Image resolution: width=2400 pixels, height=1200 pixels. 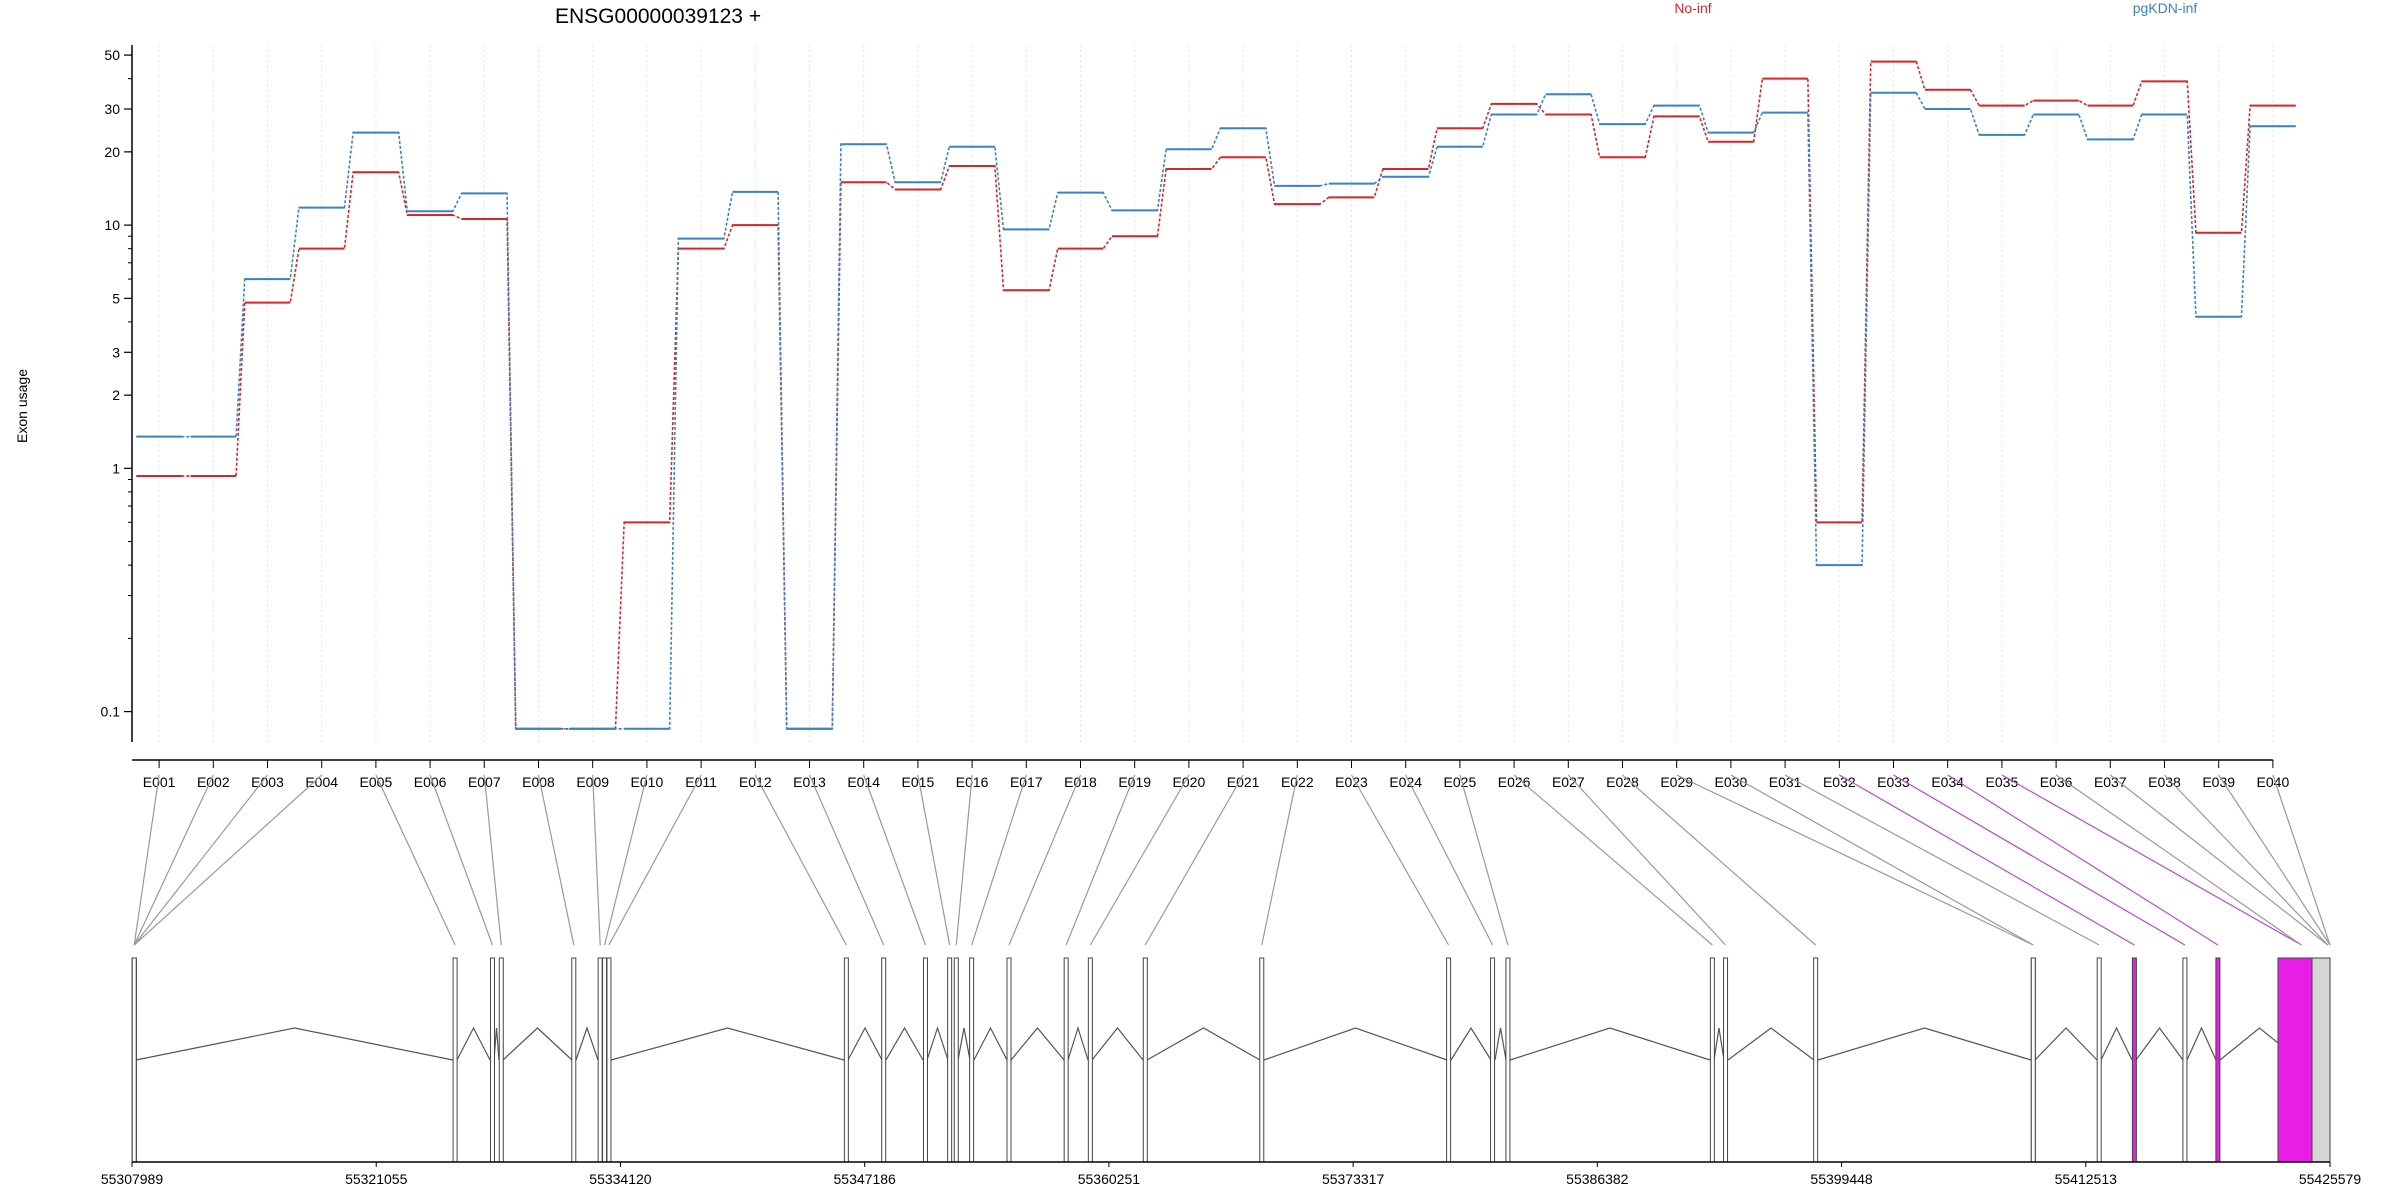 What do you see at coordinates (1676, 782) in the screenshot?
I see `x-tick-label: E029` at bounding box center [1676, 782].